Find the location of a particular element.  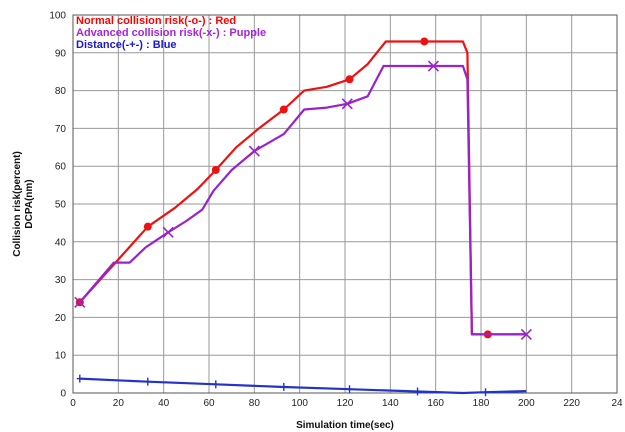

y-tick-label: 100 is located at coordinates (57, 16).